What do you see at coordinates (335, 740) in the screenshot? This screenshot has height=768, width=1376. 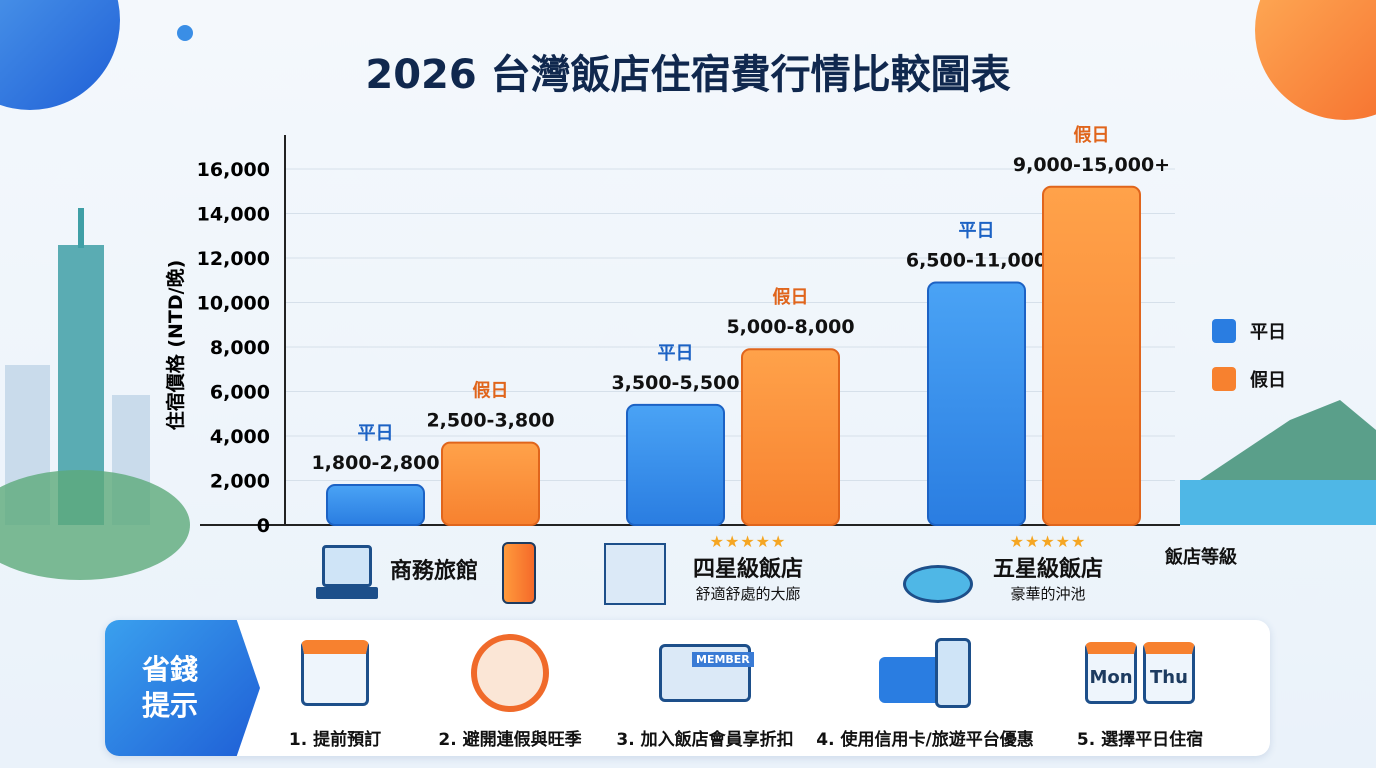 I see `tip-label: 1. 提前預訂` at bounding box center [335, 740].